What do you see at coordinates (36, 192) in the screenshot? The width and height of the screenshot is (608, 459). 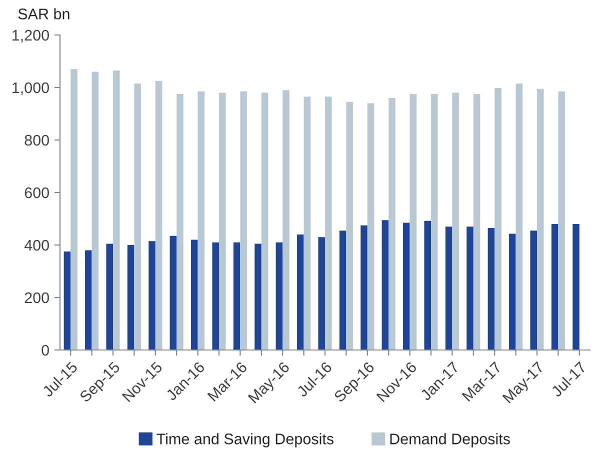 I see `y-tick-label: 600` at bounding box center [36, 192].